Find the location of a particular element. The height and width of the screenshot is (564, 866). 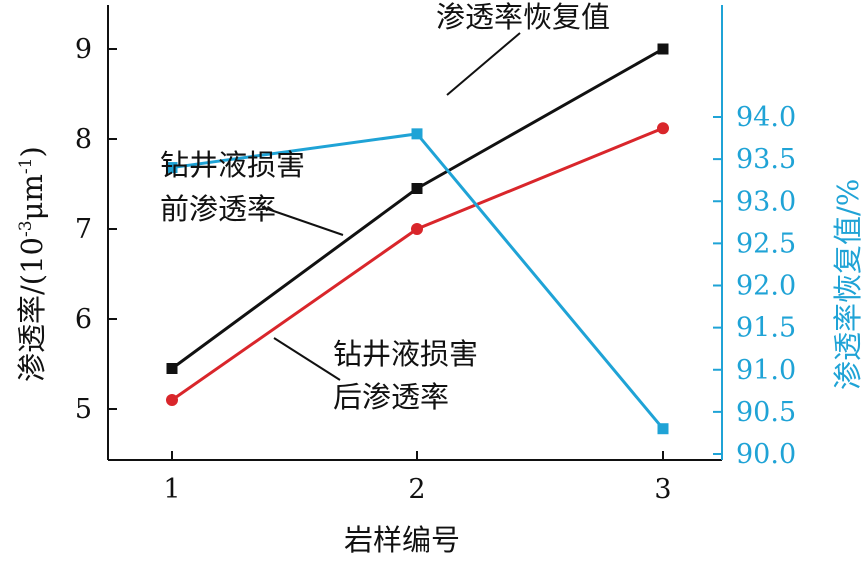

right-tick-label: 91.0 is located at coordinates (766, 370).